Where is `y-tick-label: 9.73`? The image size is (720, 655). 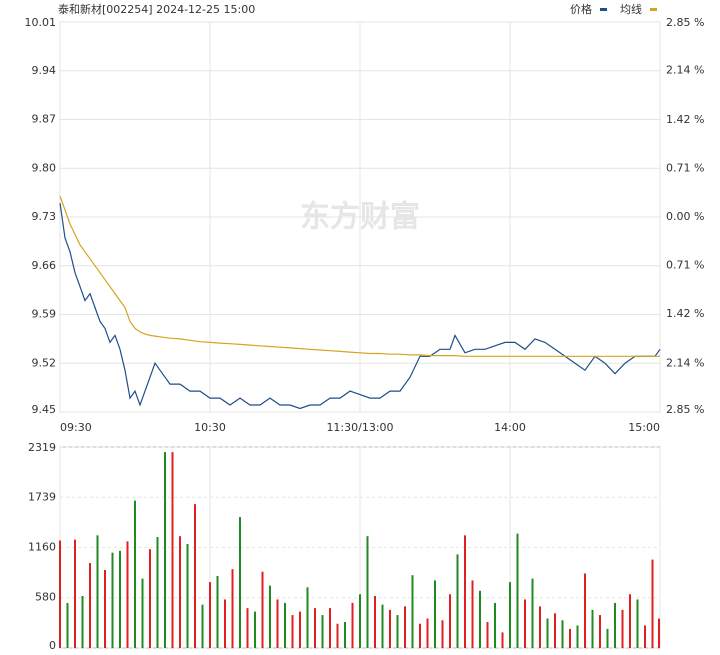
y-tick-label: 9.73 is located at coordinates (44, 216).